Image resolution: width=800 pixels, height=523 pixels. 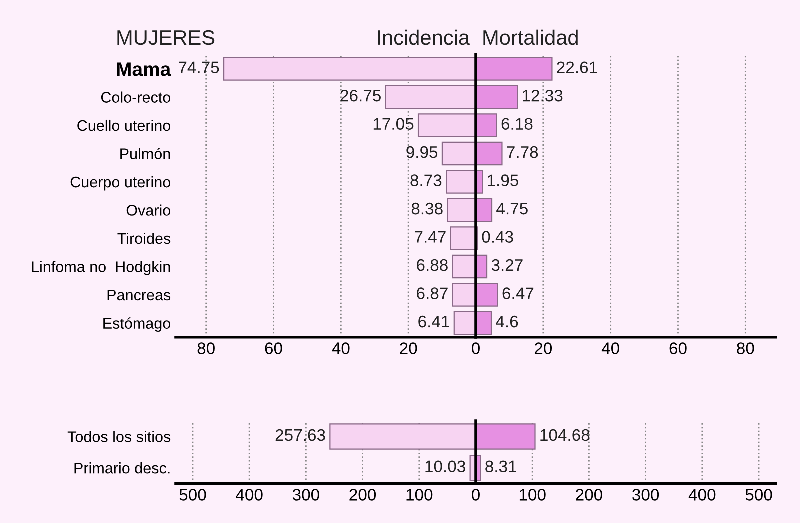 What do you see at coordinates (166, 38) in the screenshot?
I see `text: MUJERES` at bounding box center [166, 38].